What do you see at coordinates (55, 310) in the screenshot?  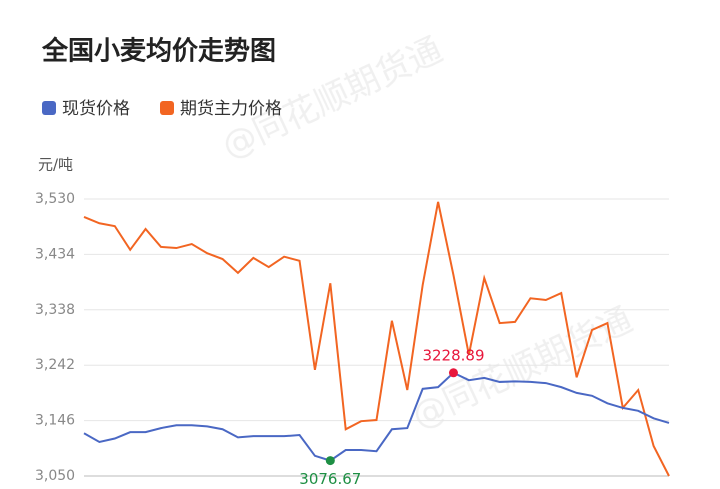 I see `y-tick-label: 3,338` at bounding box center [55, 310].